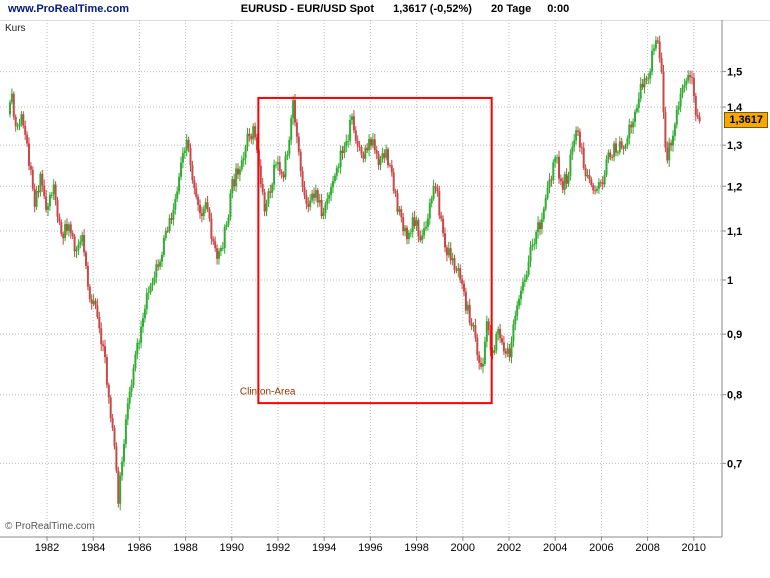 The height and width of the screenshot is (578, 770). I want to click on y-axis-label: 0,9, so click(734, 335).